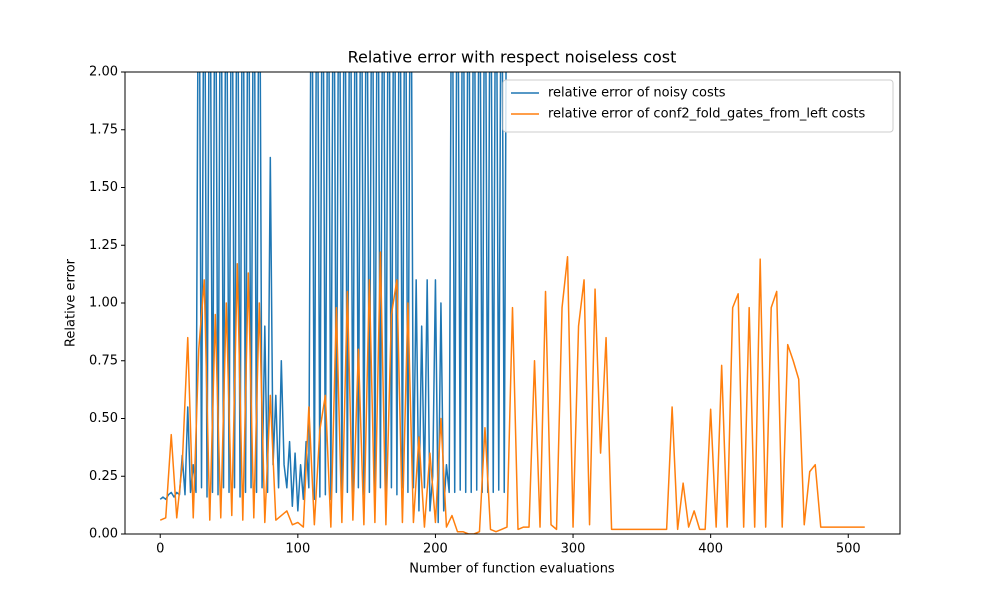 Image resolution: width=1000 pixels, height=600 pixels. Describe the element at coordinates (848, 549) in the screenshot. I see `x-tick-label: 500` at that location.